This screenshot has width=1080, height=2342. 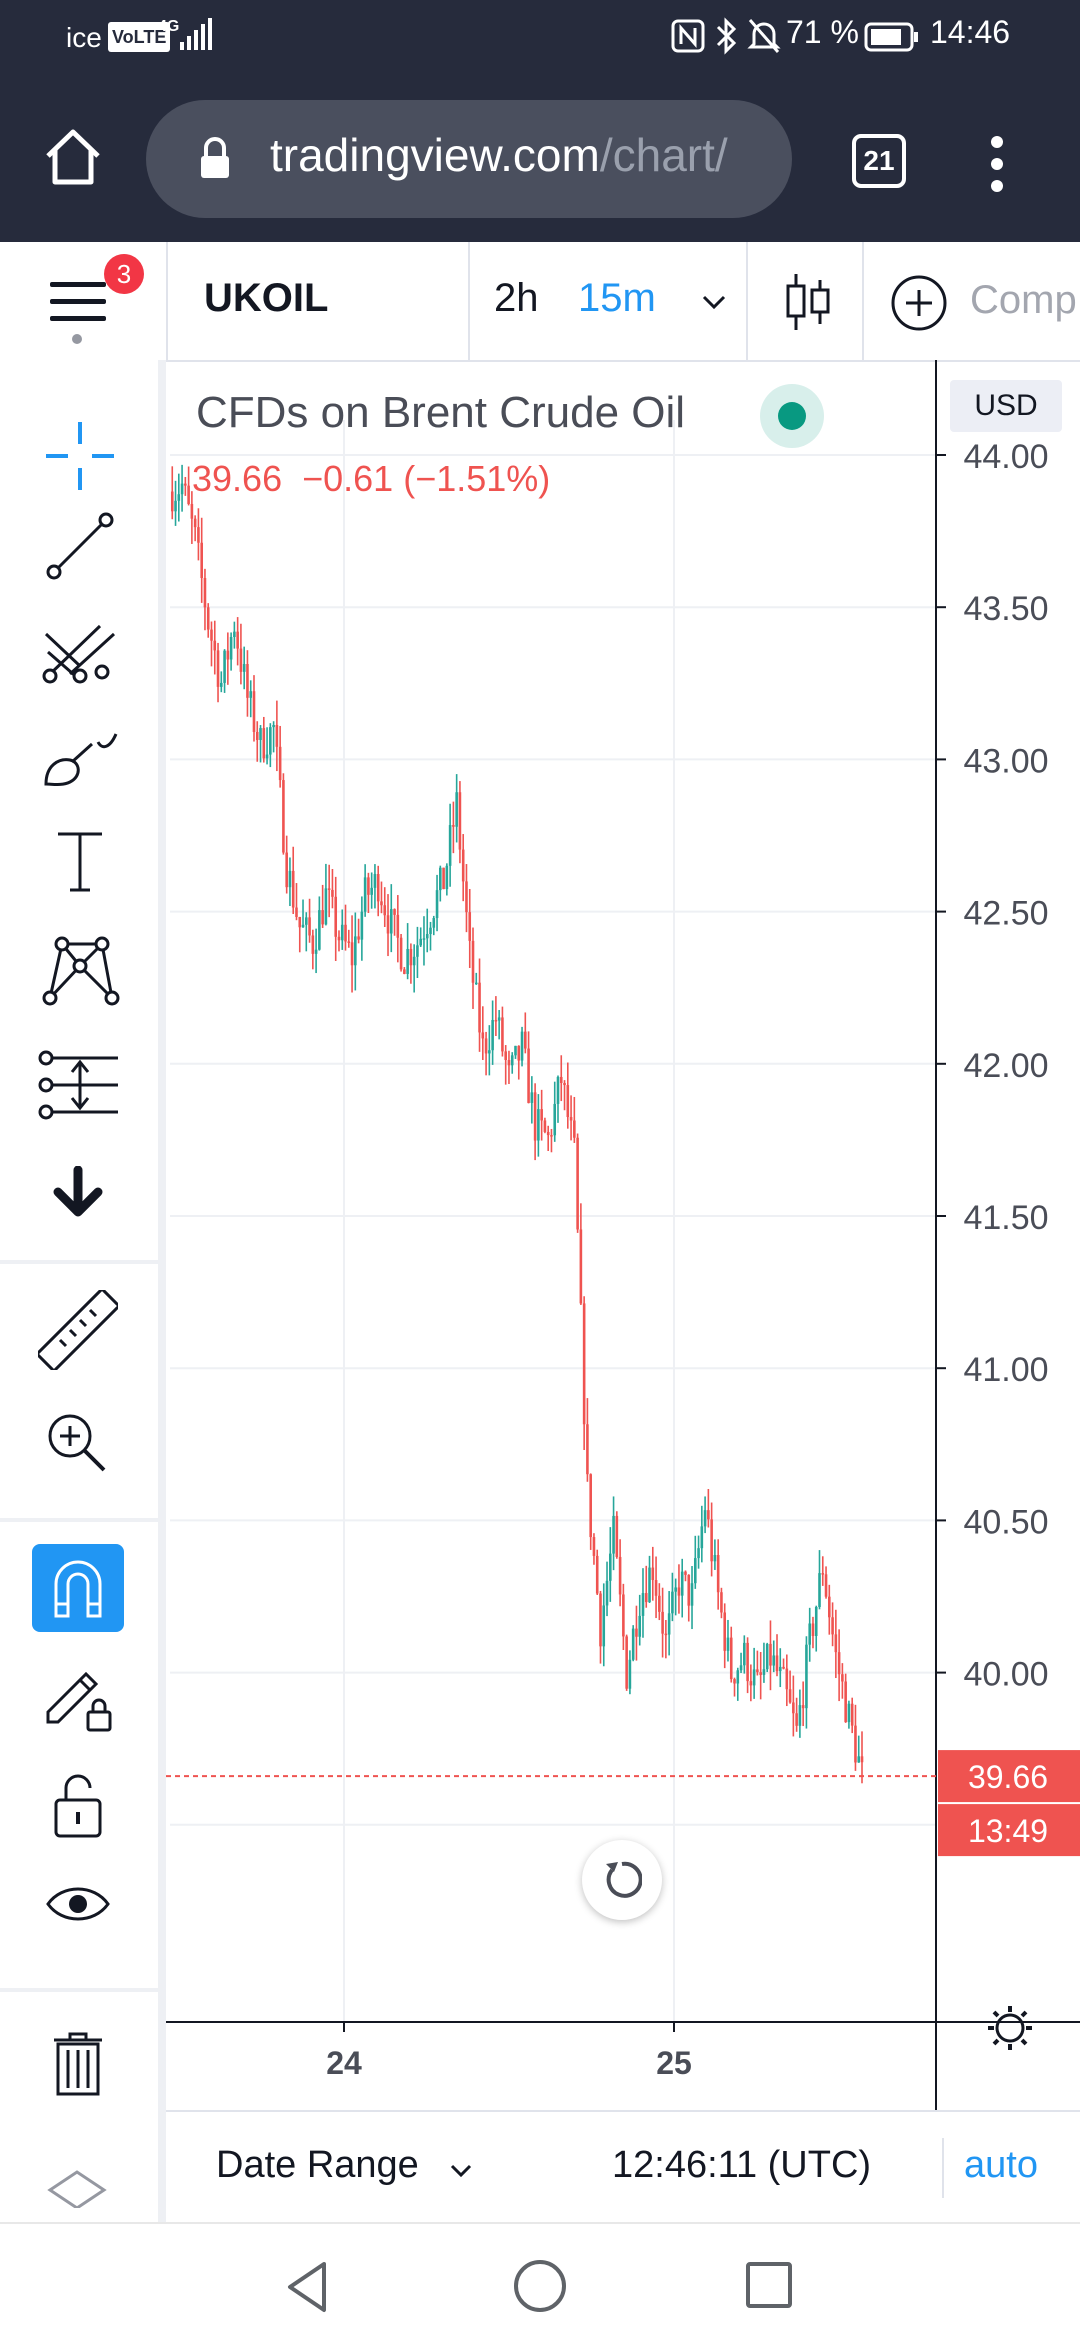 What do you see at coordinates (215, 157) in the screenshot?
I see `lock-icon` at bounding box center [215, 157].